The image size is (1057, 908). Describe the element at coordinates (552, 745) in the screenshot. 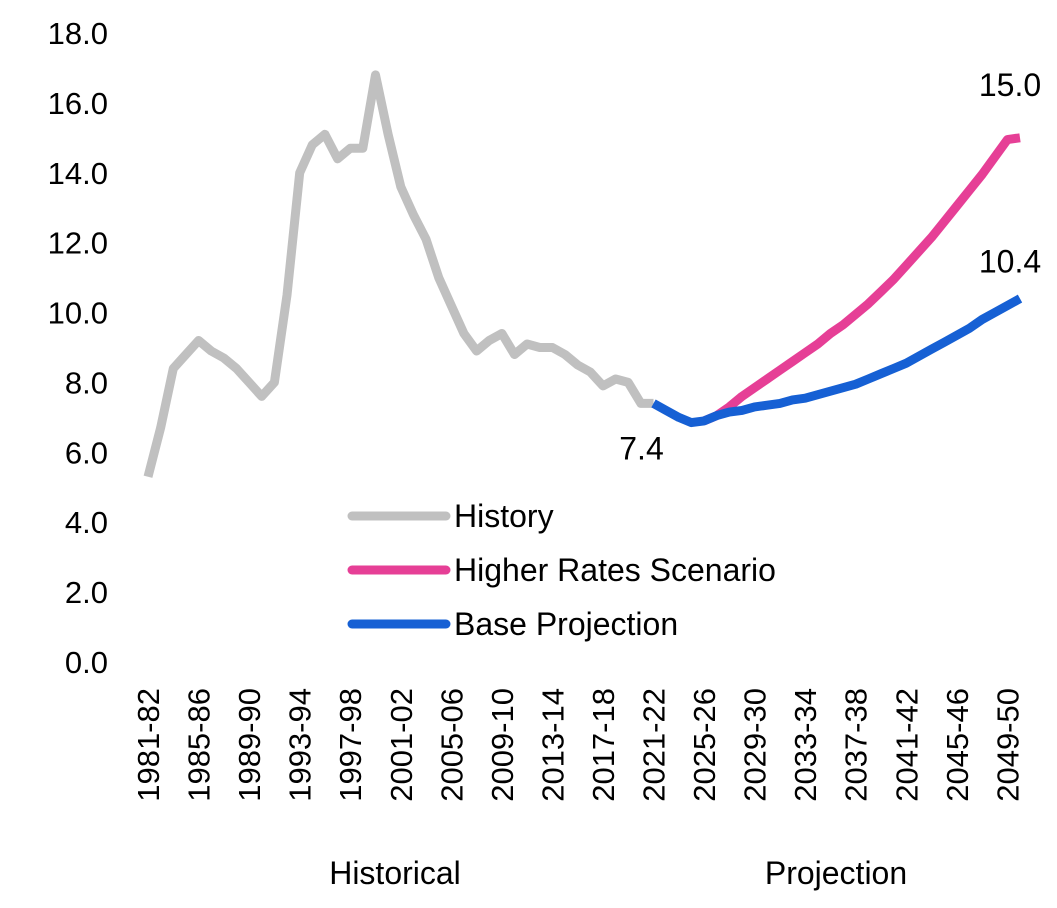

I see `x-tick-label: 2013-14` at that location.